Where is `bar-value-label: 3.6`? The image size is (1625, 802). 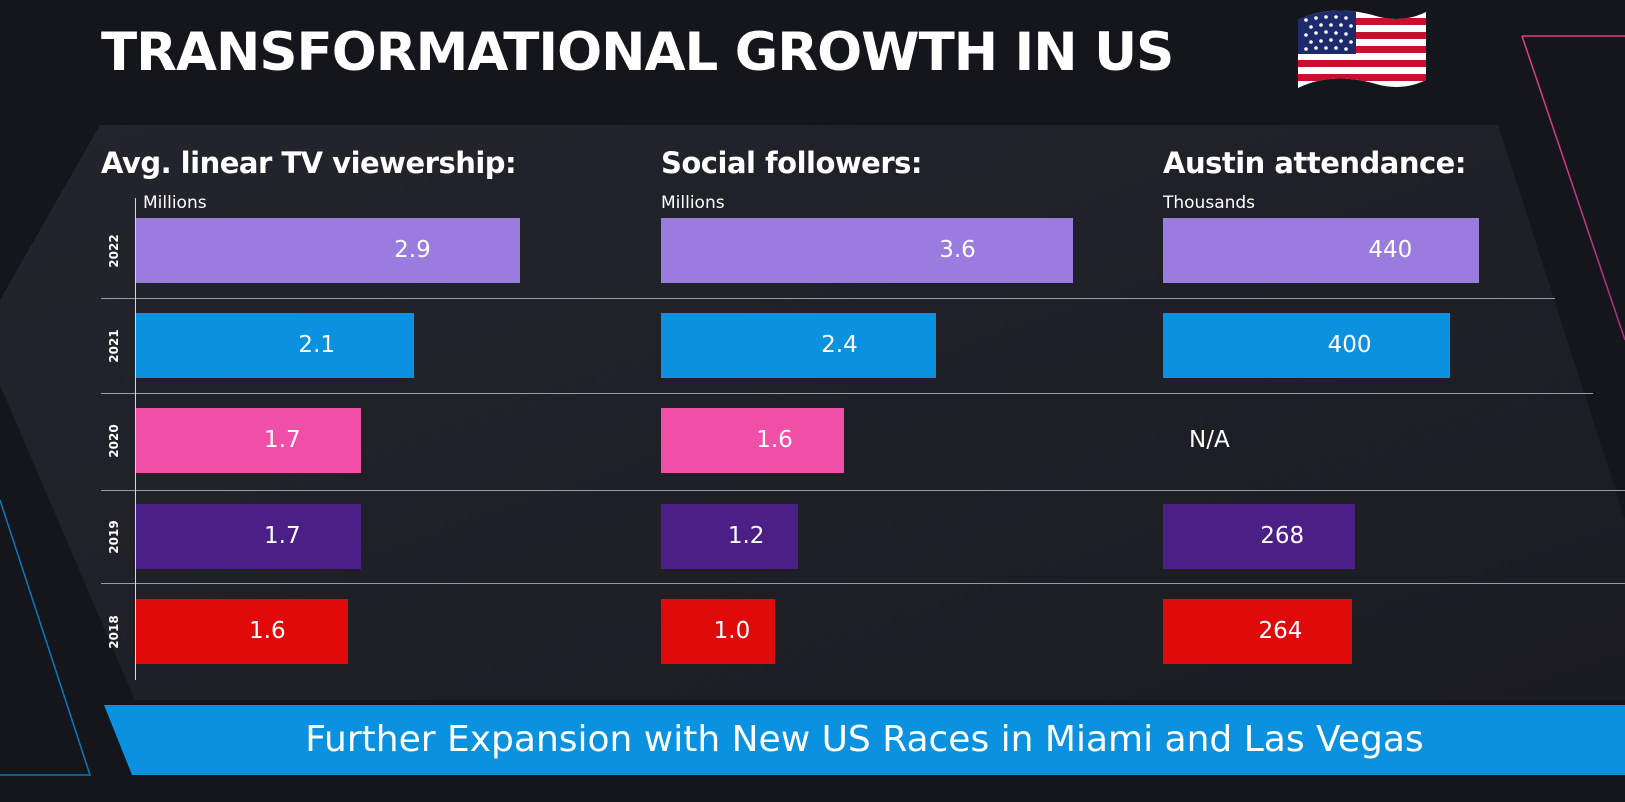 bar-value-label: 3.6 is located at coordinates (957, 250).